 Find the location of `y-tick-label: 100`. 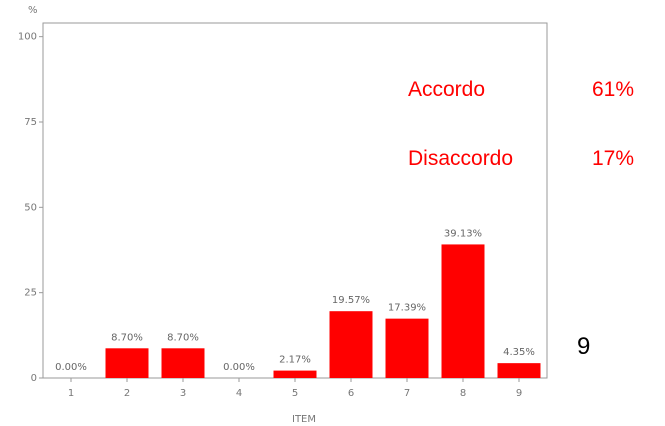

y-tick-label: 100 is located at coordinates (27, 37).